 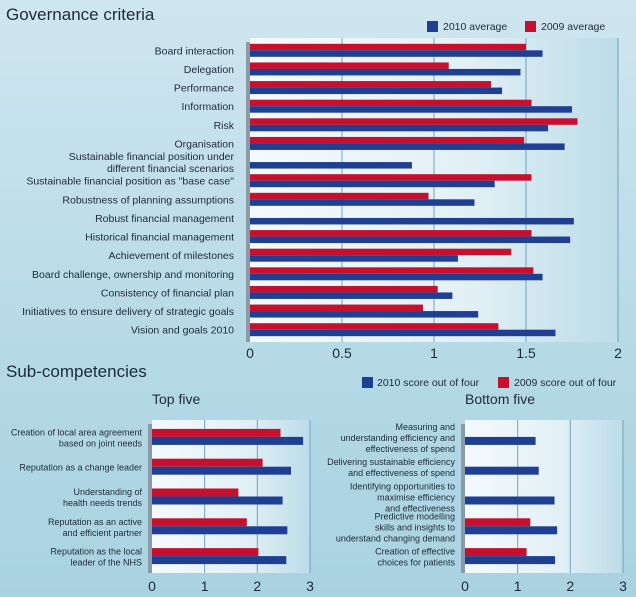 I want to click on legend-label-2010: 2010 average, so click(x=475, y=27).